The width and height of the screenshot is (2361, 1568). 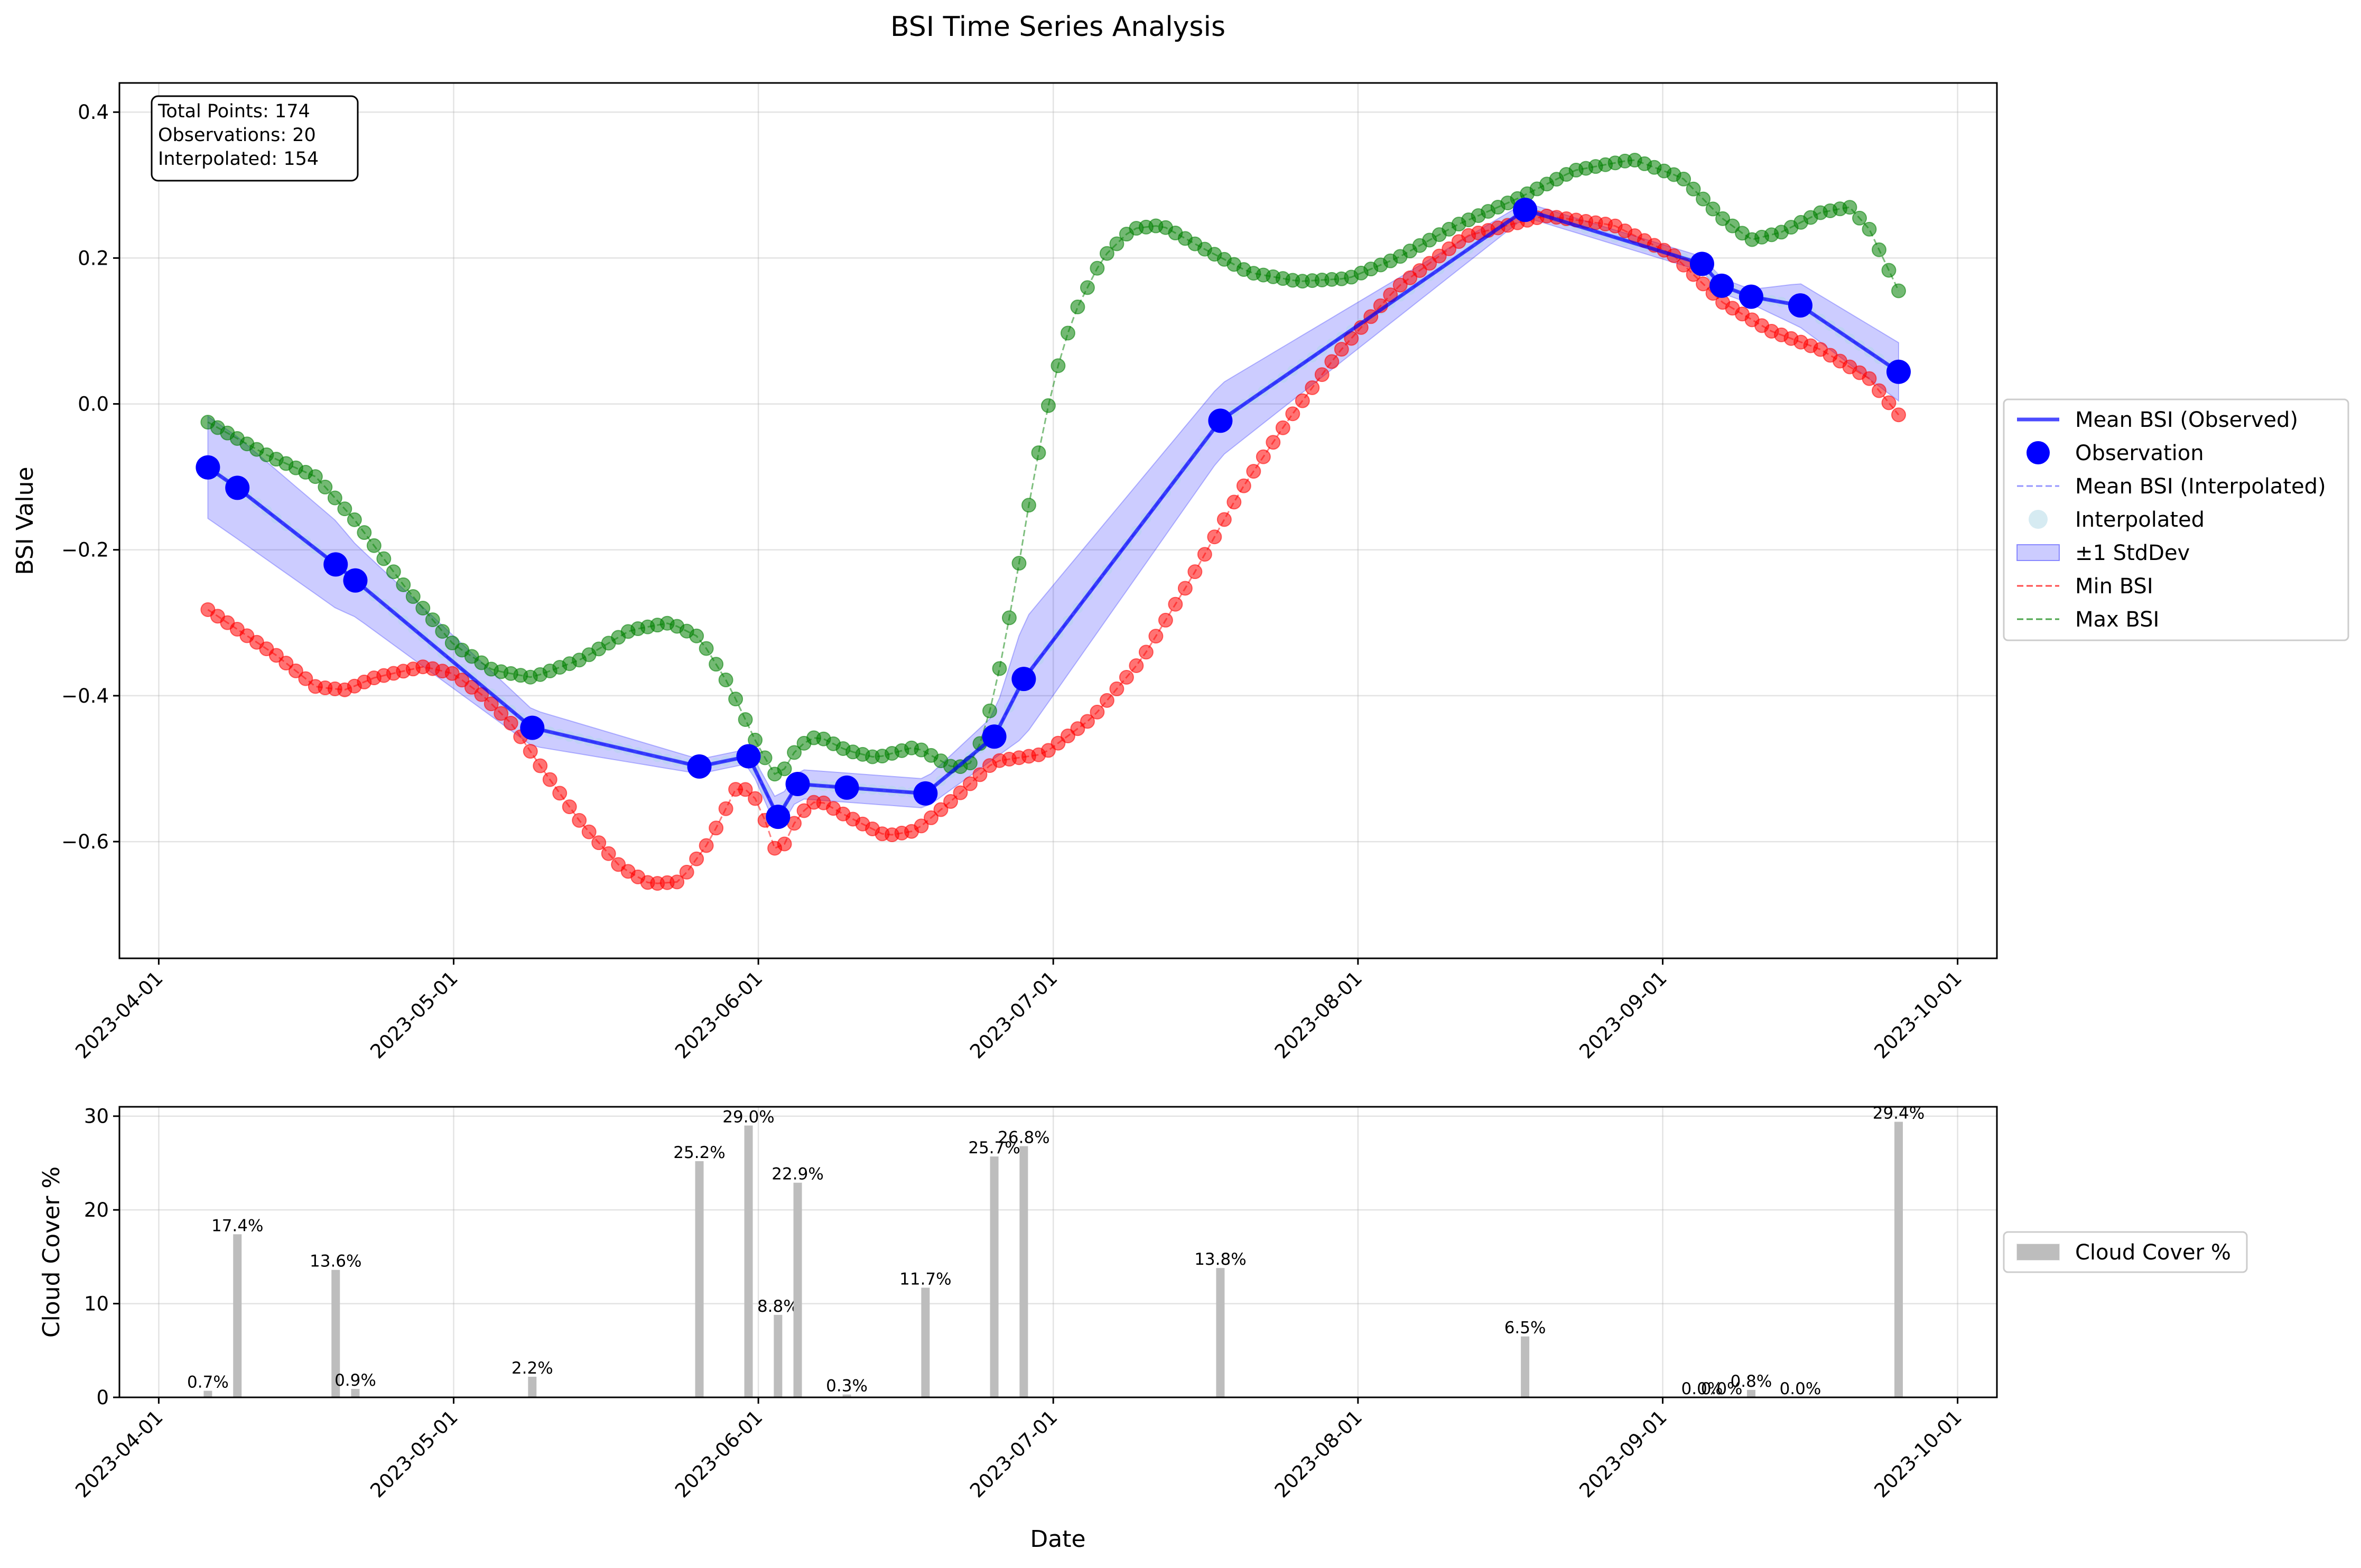 What do you see at coordinates (719, 1454) in the screenshot?
I see `cloud-x-tick-label: 2023-06-01` at bounding box center [719, 1454].